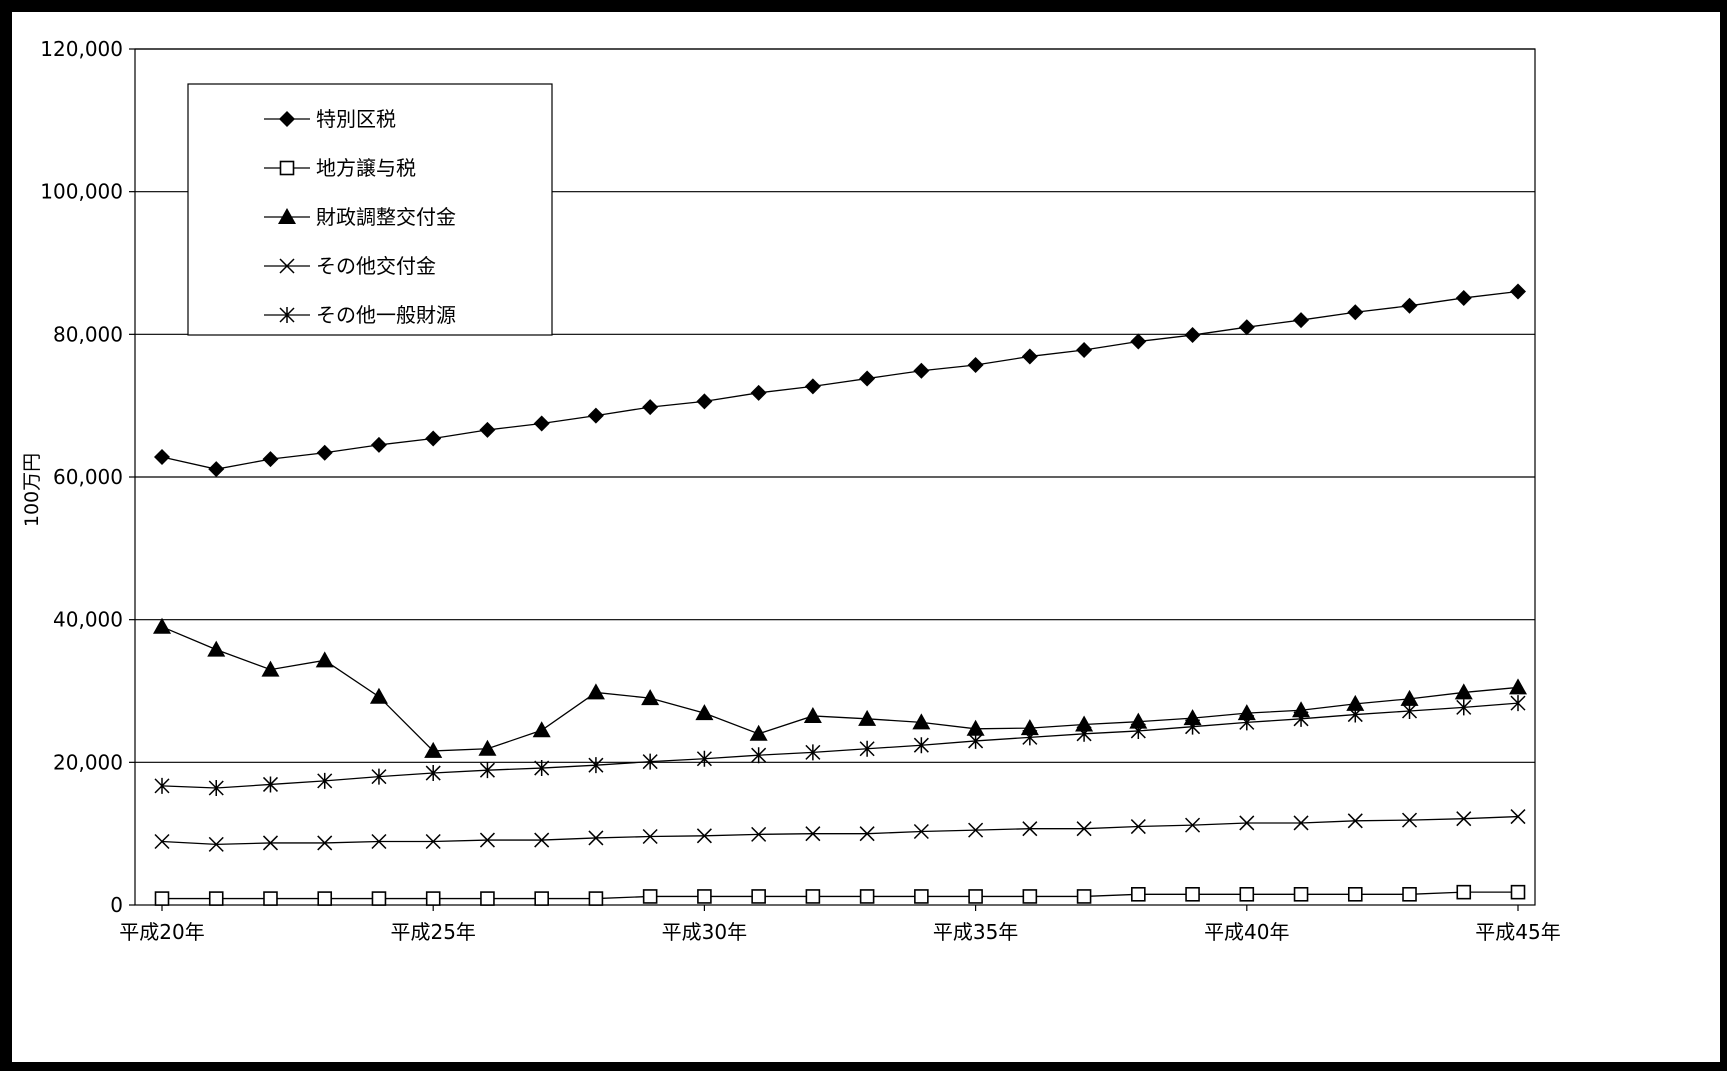 This screenshot has height=1071, width=1727. I want to click on y-tick-label: 0, so click(116, 905).